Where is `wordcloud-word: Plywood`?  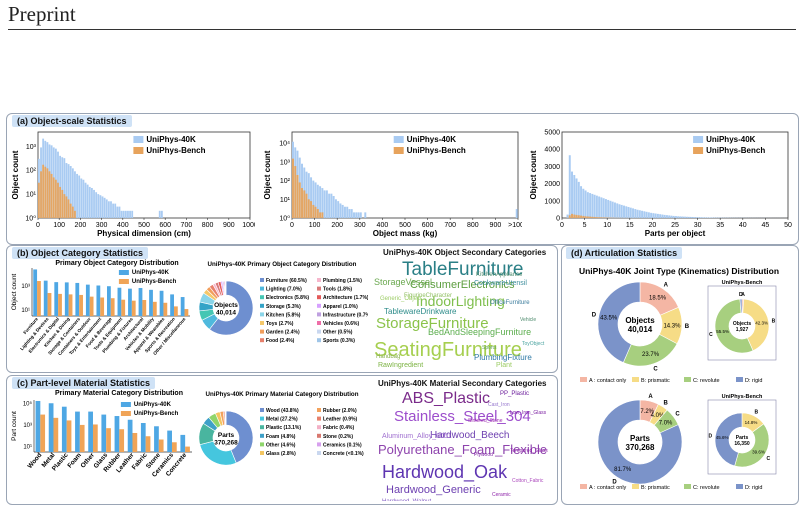
wordcloud-word: Plywood is located at coordinates (483, 455).